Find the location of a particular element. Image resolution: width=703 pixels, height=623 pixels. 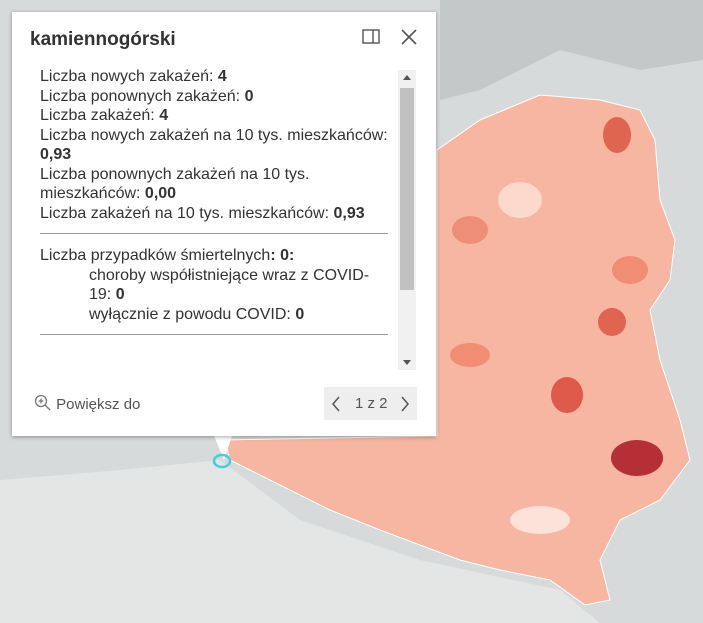

close-button is located at coordinates (409, 37).